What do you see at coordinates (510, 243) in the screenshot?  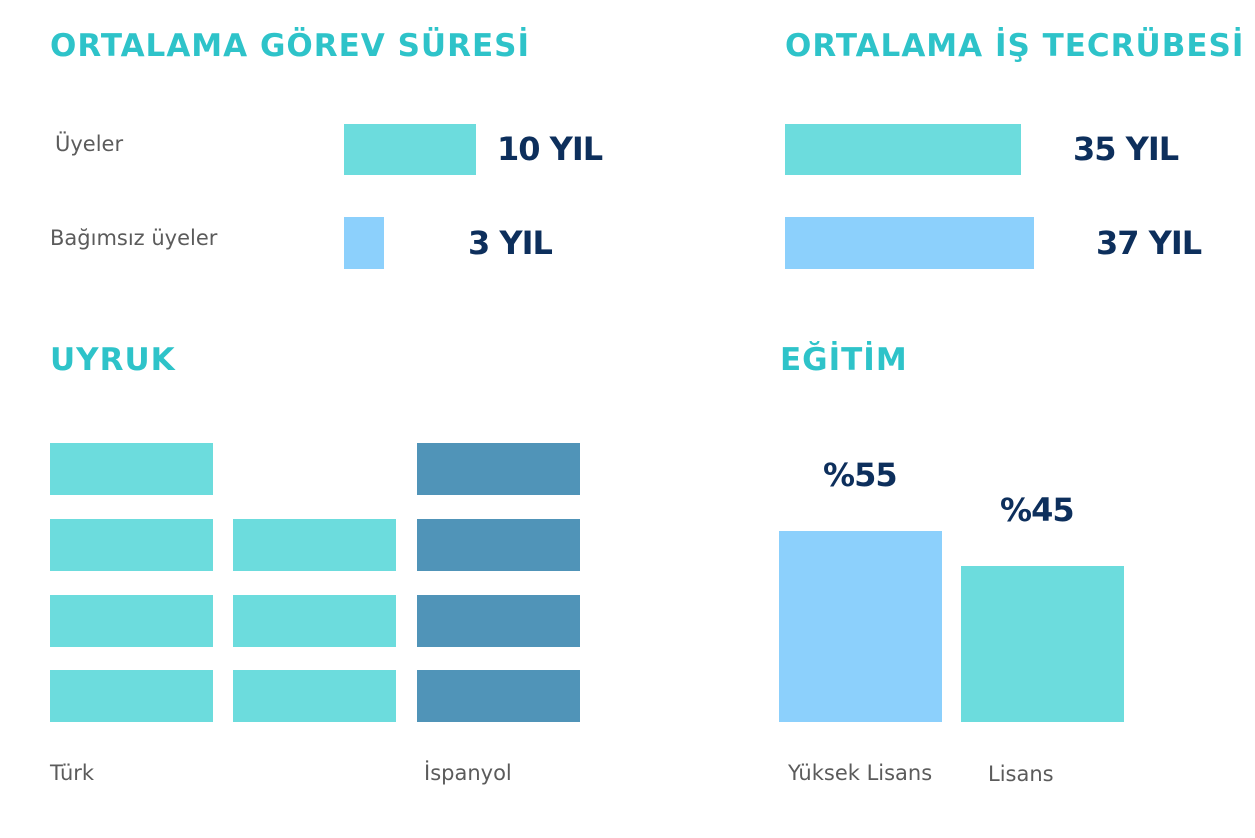 I see `tenure-value-independent: 3 YIL` at bounding box center [510, 243].